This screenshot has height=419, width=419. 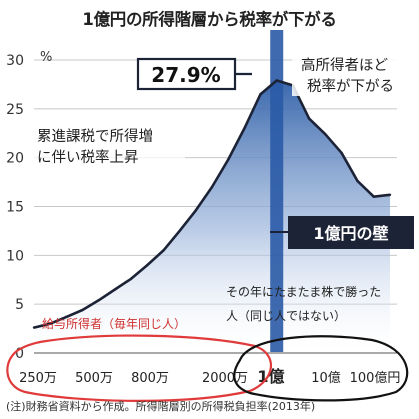 I want to click on source-note: (注)財務省資料から作成。所得階層別の所得税負担率(2013年), so click(x=161, y=406).